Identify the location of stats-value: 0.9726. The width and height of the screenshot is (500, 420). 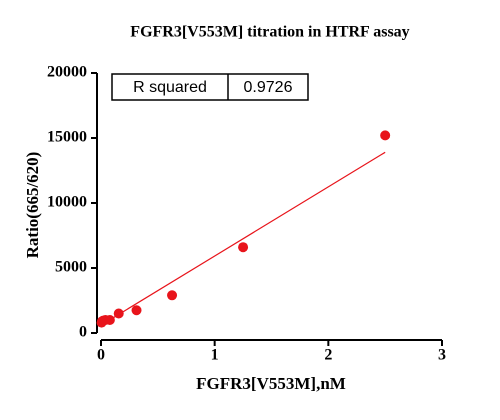
(268, 87).